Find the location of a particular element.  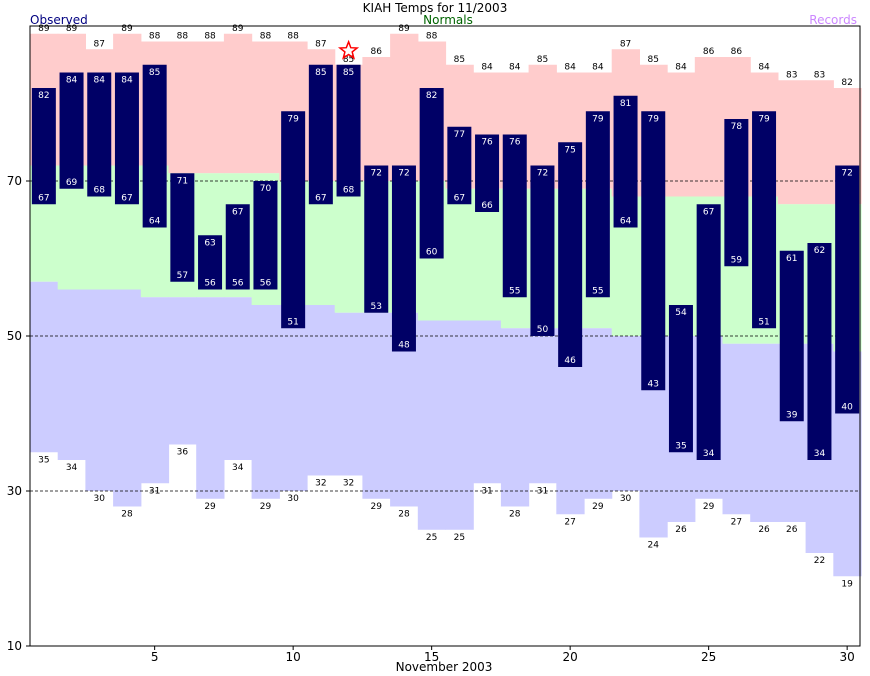

observed-high-label: 85 is located at coordinates (154, 73).